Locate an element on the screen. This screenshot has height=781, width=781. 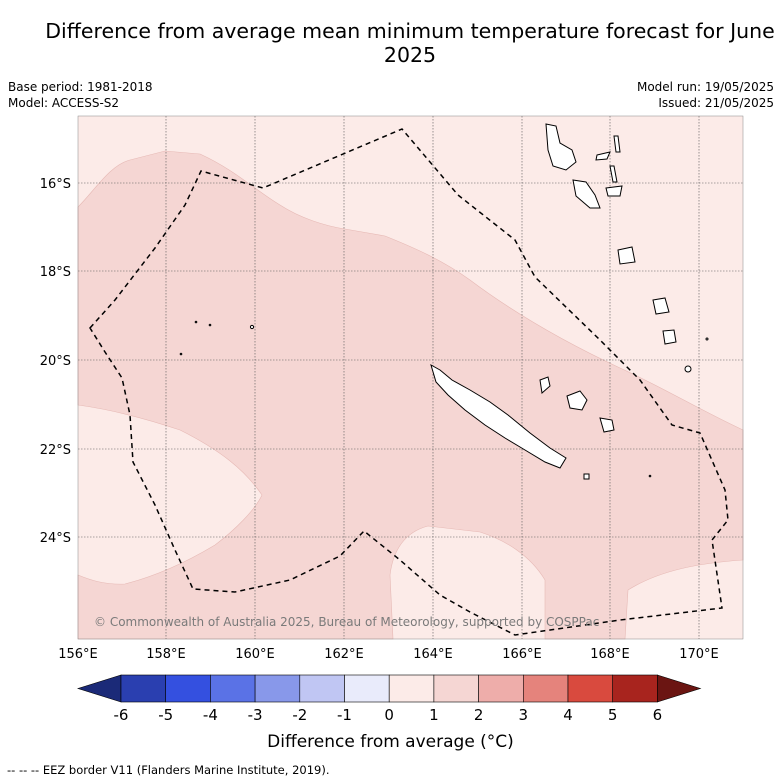
chesterfield-islet is located at coordinates (252, 327).